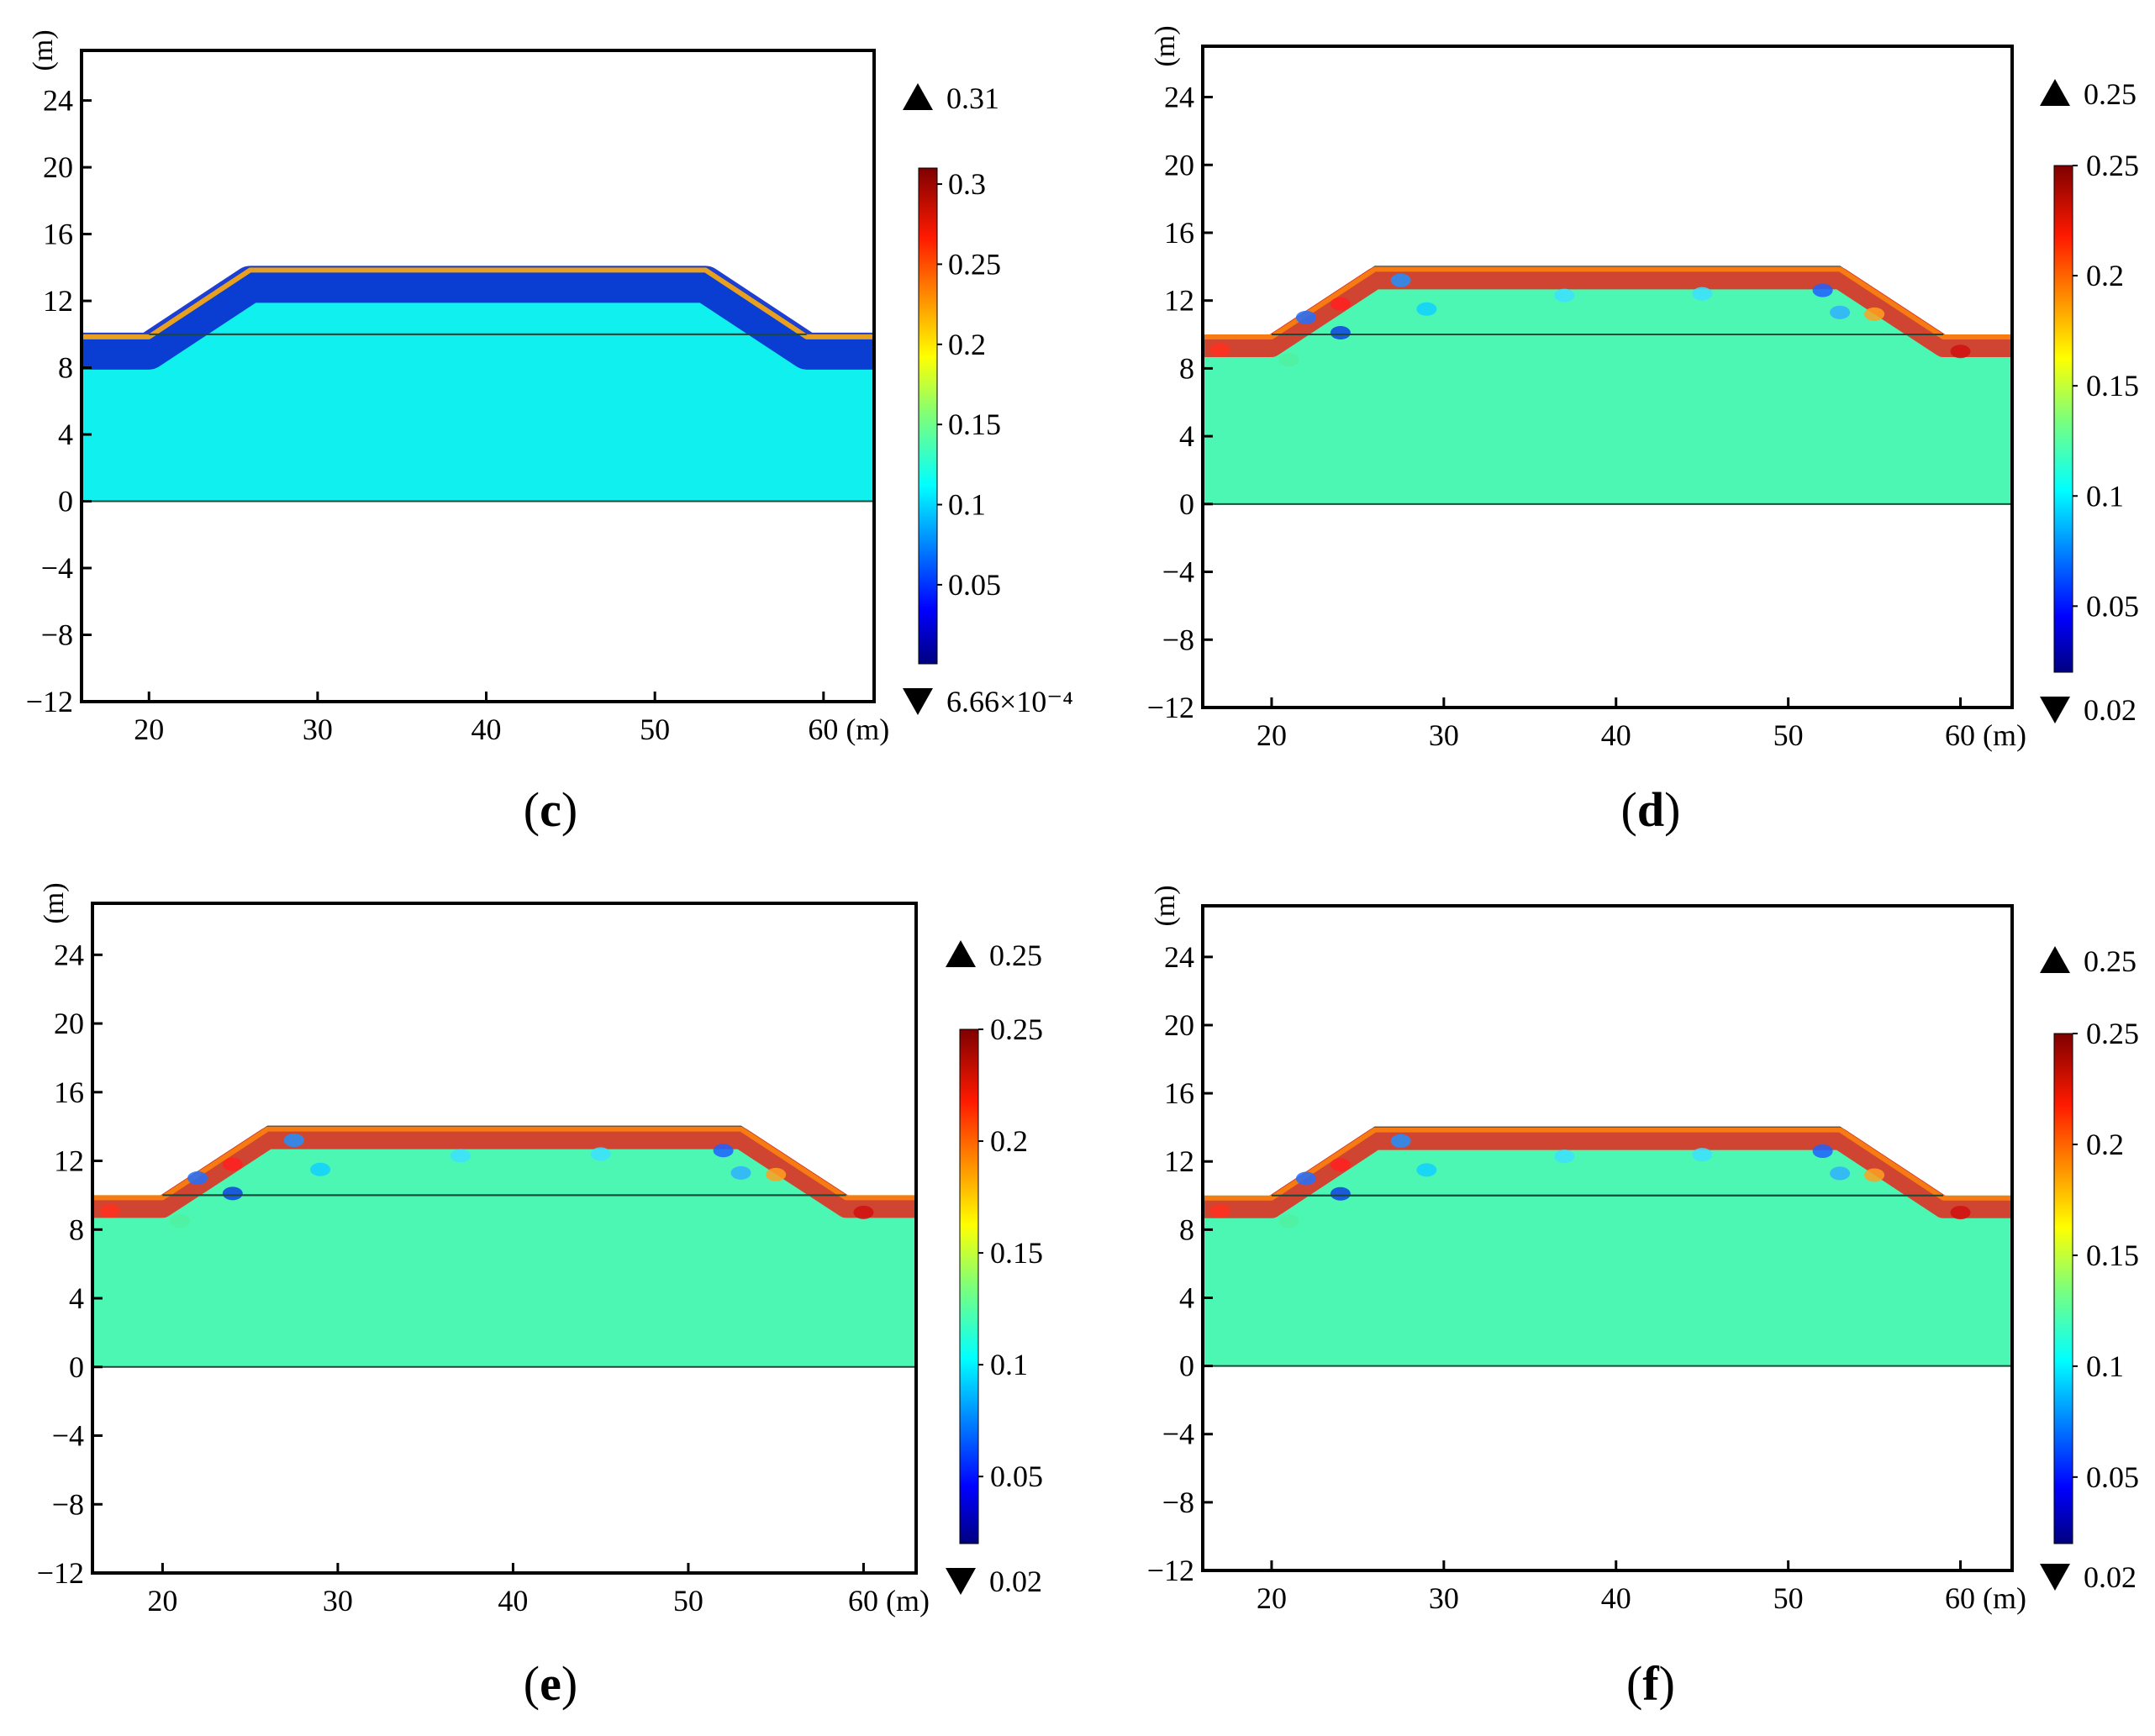 Image resolution: width=2155 pixels, height=1736 pixels. What do you see at coordinates (478, 318) in the screenshot?
I see `surface-layer-band` at bounding box center [478, 318].